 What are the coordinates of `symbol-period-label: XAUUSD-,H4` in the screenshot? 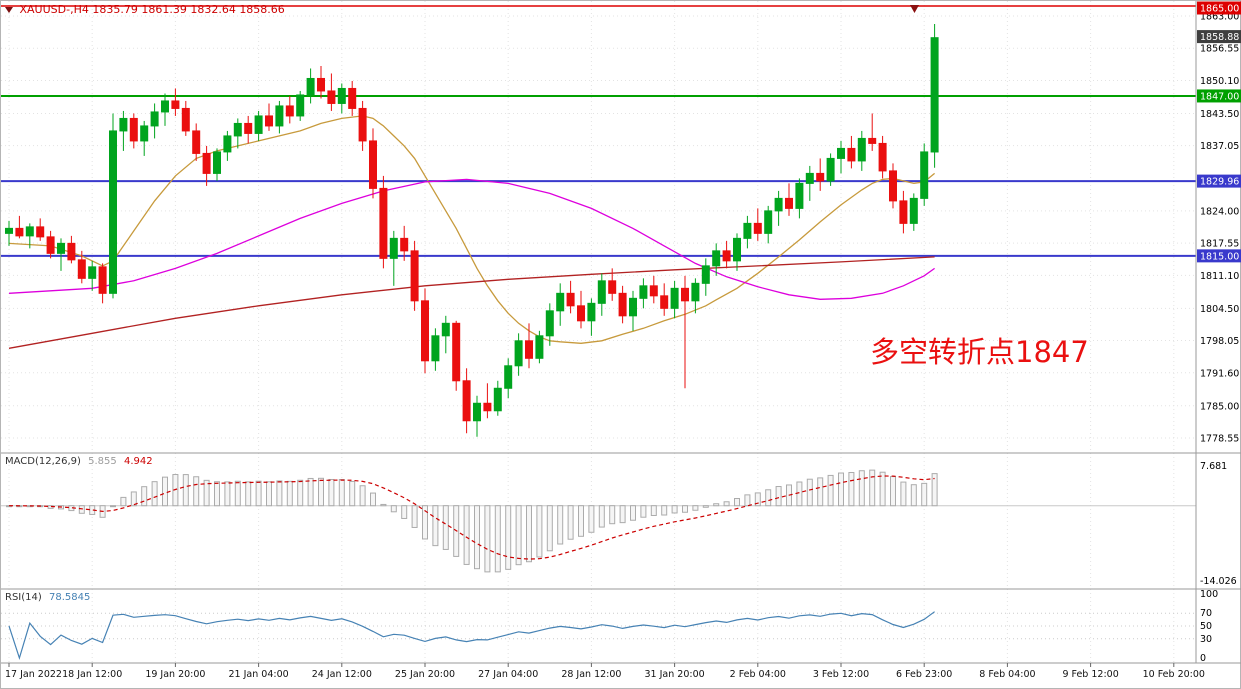 It's located at (54, 9).